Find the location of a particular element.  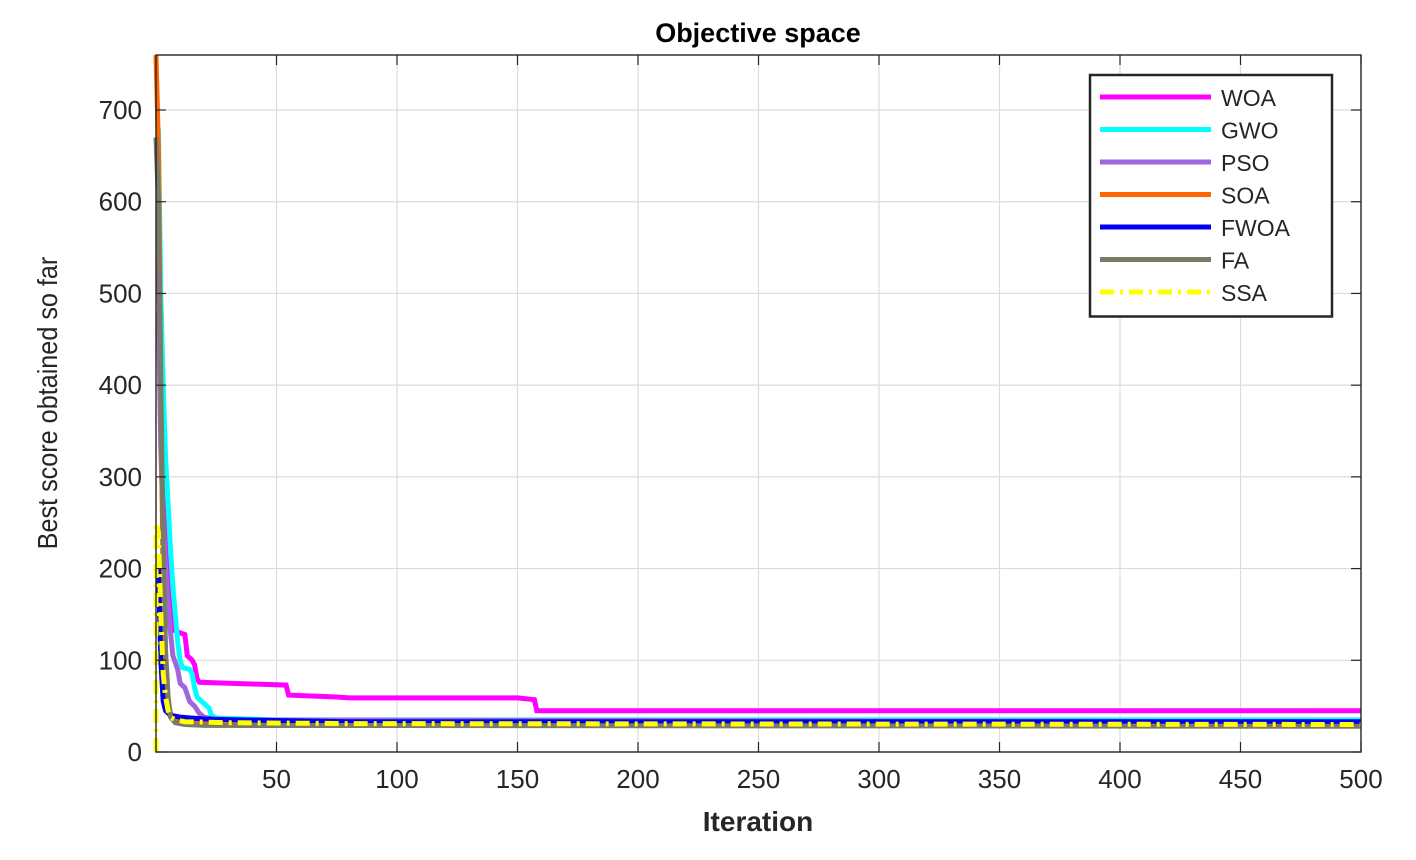

y-tick-label: 600 is located at coordinates (120, 202).